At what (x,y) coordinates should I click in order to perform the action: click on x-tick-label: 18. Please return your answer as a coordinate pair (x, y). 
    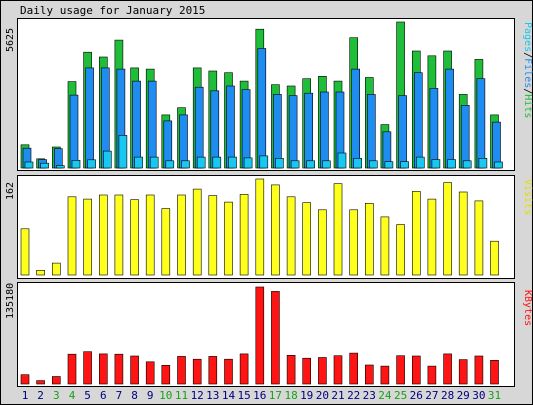
    Looking at the image, I should click on (290, 395).